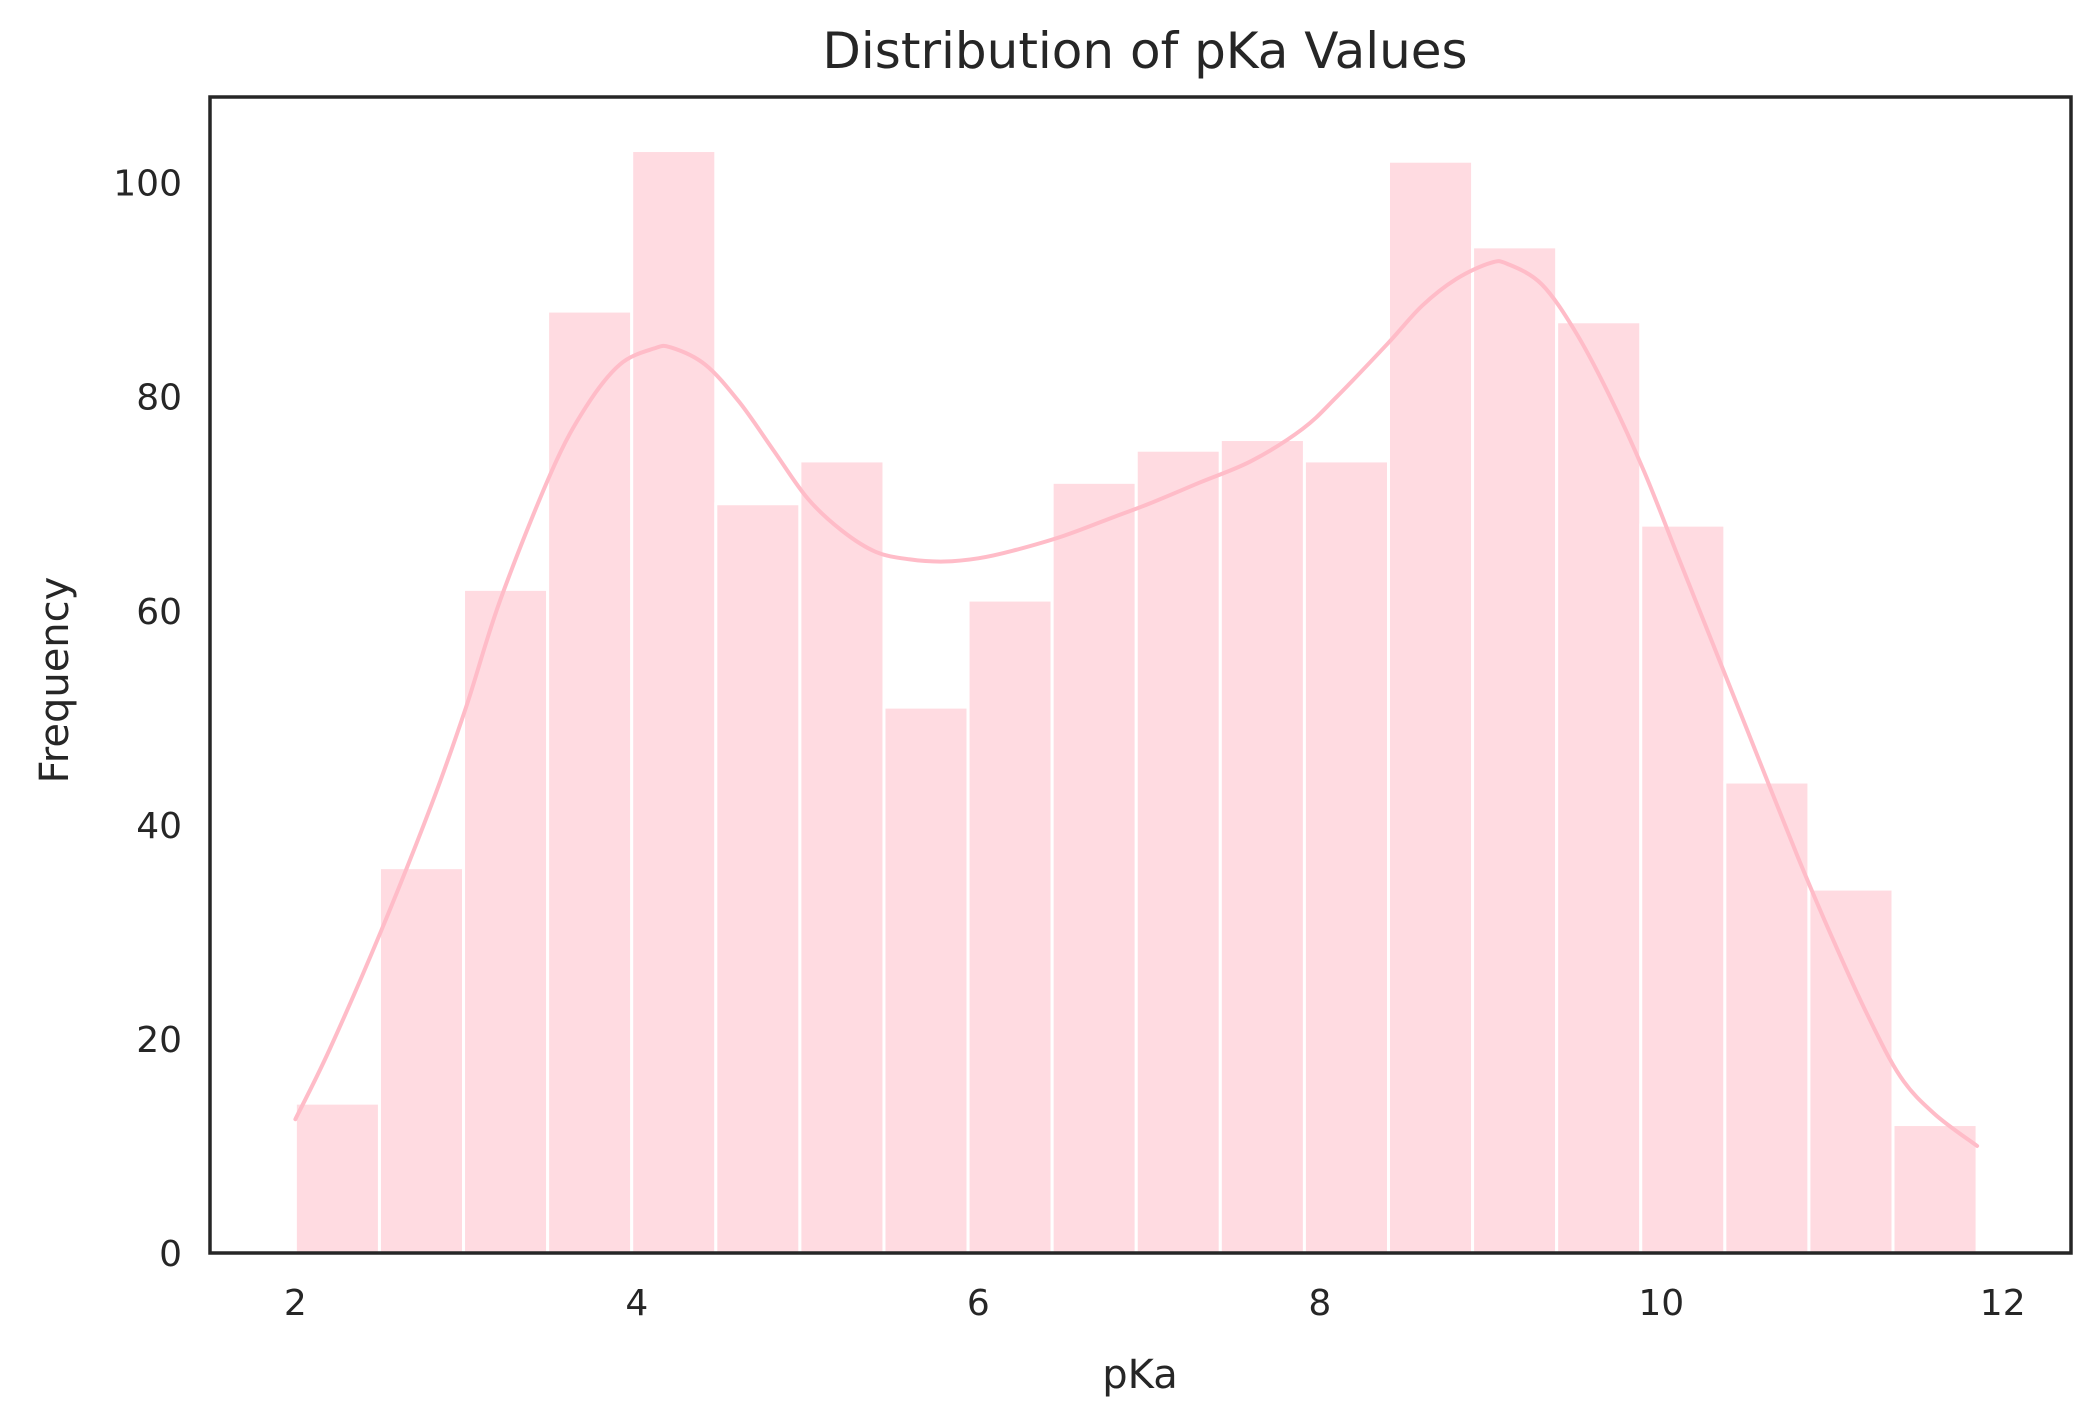 This screenshot has height=1427, width=2099. What do you see at coordinates (55, 680) in the screenshot?
I see `y-axis-label: Frequency` at bounding box center [55, 680].